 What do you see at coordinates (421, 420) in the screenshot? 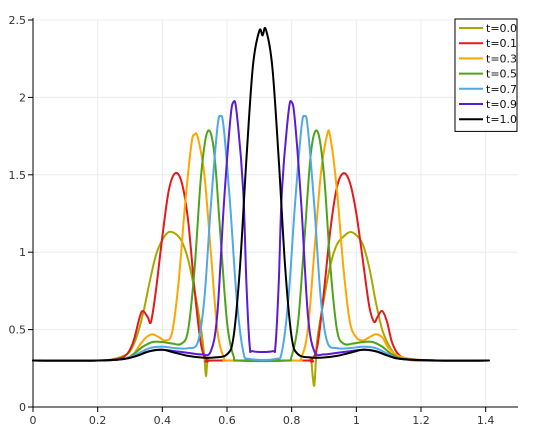
I see `x-tick-label: 1.2` at bounding box center [421, 420].